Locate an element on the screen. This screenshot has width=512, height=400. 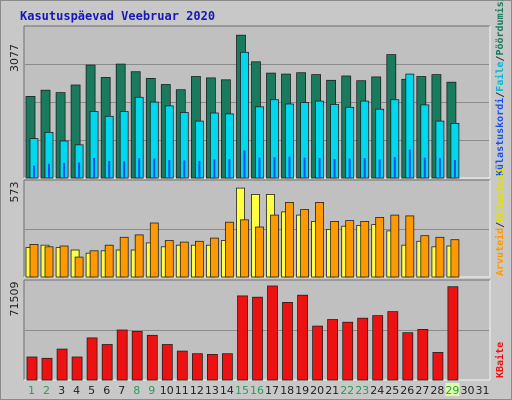
bar-visits-Külastusi-day-20 is located at coordinates (320, 239).